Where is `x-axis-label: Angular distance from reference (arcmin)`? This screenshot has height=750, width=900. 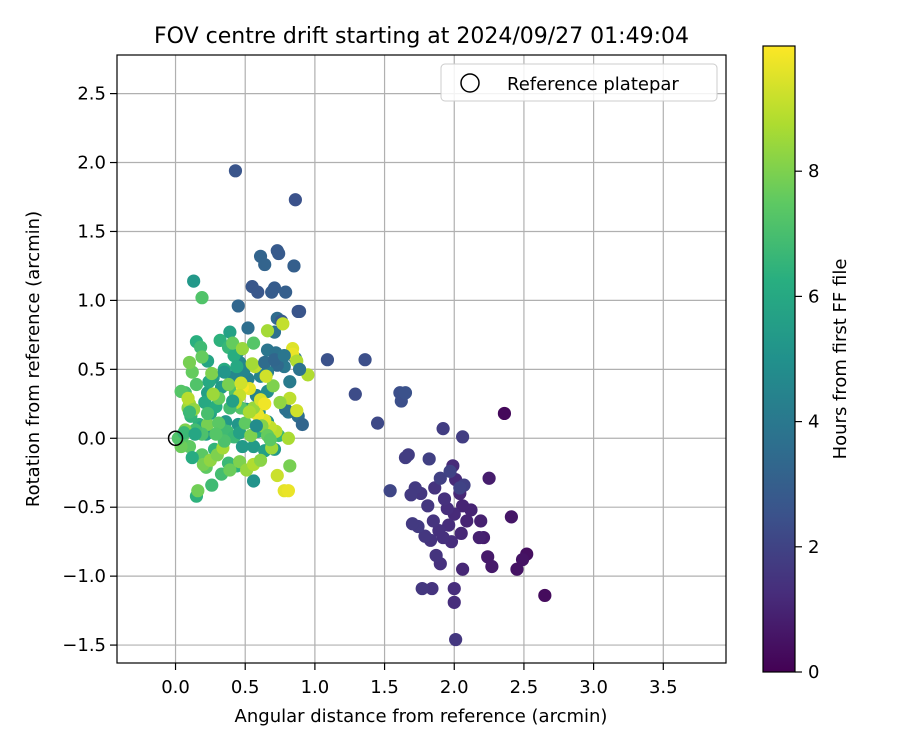 x-axis-label: Angular distance from reference (arcmin) is located at coordinates (421, 716).